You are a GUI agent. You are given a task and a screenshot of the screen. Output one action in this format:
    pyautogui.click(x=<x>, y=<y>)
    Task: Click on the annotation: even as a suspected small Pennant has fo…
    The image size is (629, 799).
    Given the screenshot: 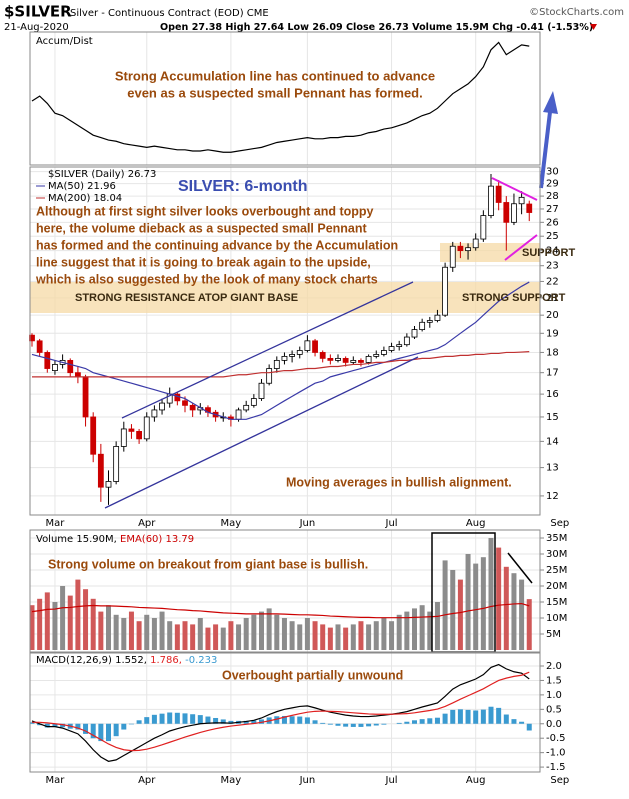 What is the action you would take?
    pyautogui.click(x=275, y=92)
    